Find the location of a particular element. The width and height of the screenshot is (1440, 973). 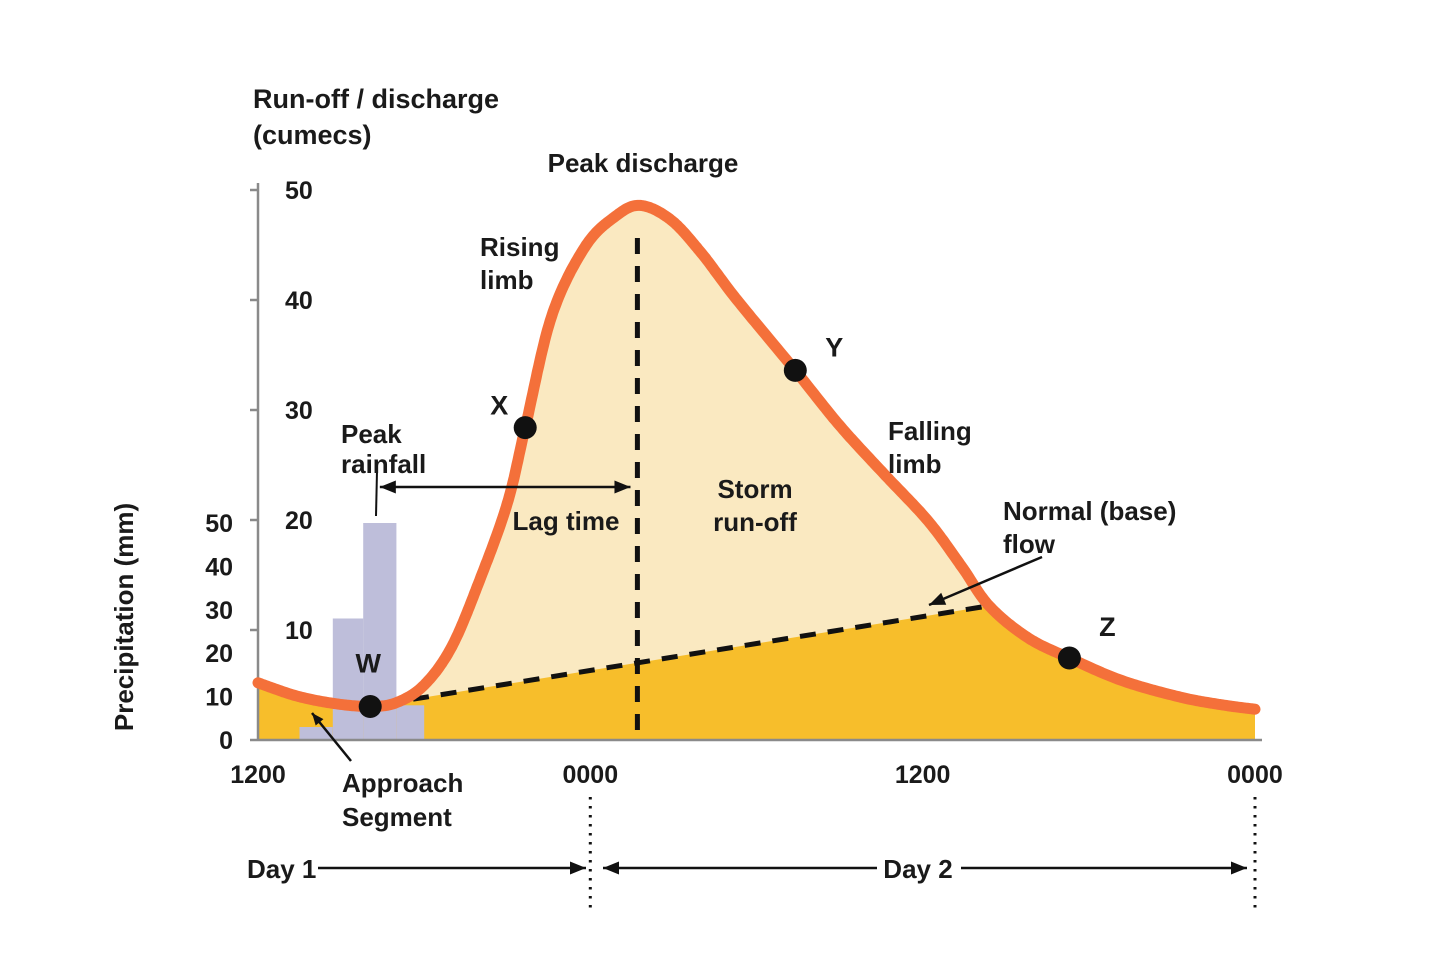

peak-rainfall-label: rainfall is located at coordinates (383, 464).